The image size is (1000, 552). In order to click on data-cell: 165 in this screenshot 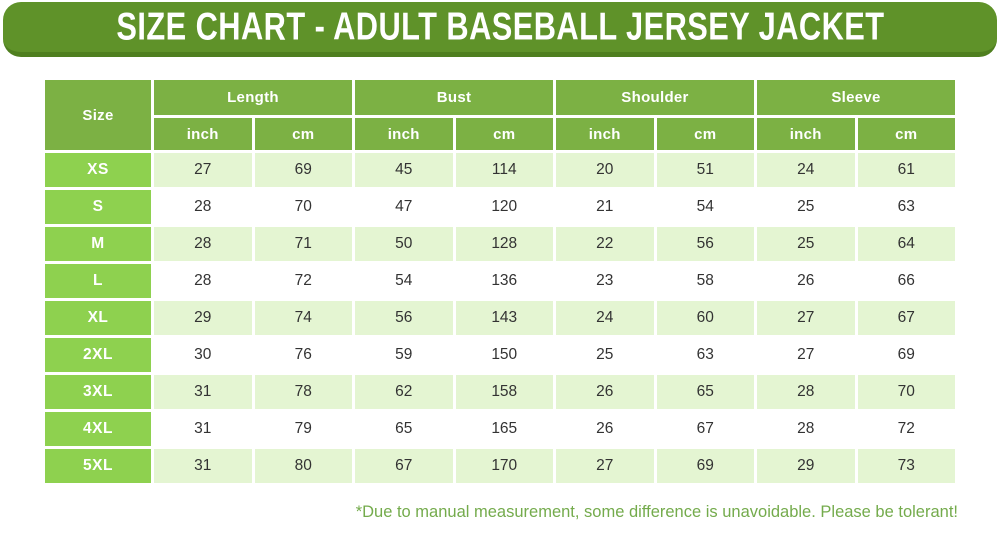, I will do `click(504, 429)`.